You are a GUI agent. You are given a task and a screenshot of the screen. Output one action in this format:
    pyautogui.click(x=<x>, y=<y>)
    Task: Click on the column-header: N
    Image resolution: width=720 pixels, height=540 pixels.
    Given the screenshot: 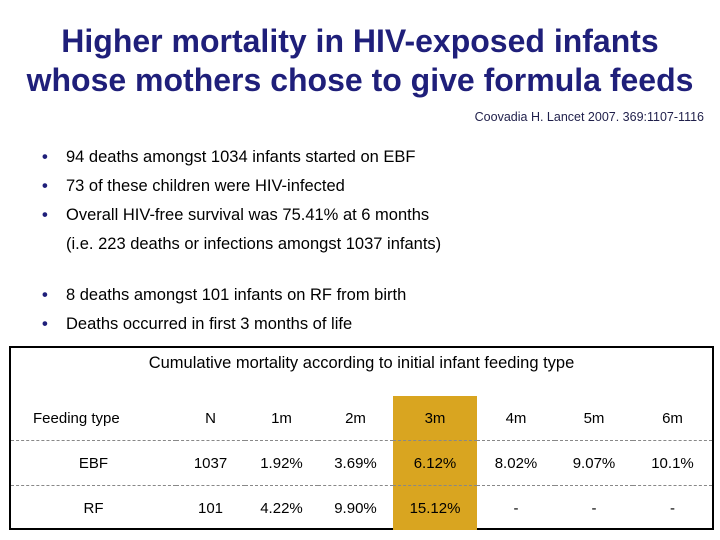 What is the action you would take?
    pyautogui.click(x=210, y=418)
    